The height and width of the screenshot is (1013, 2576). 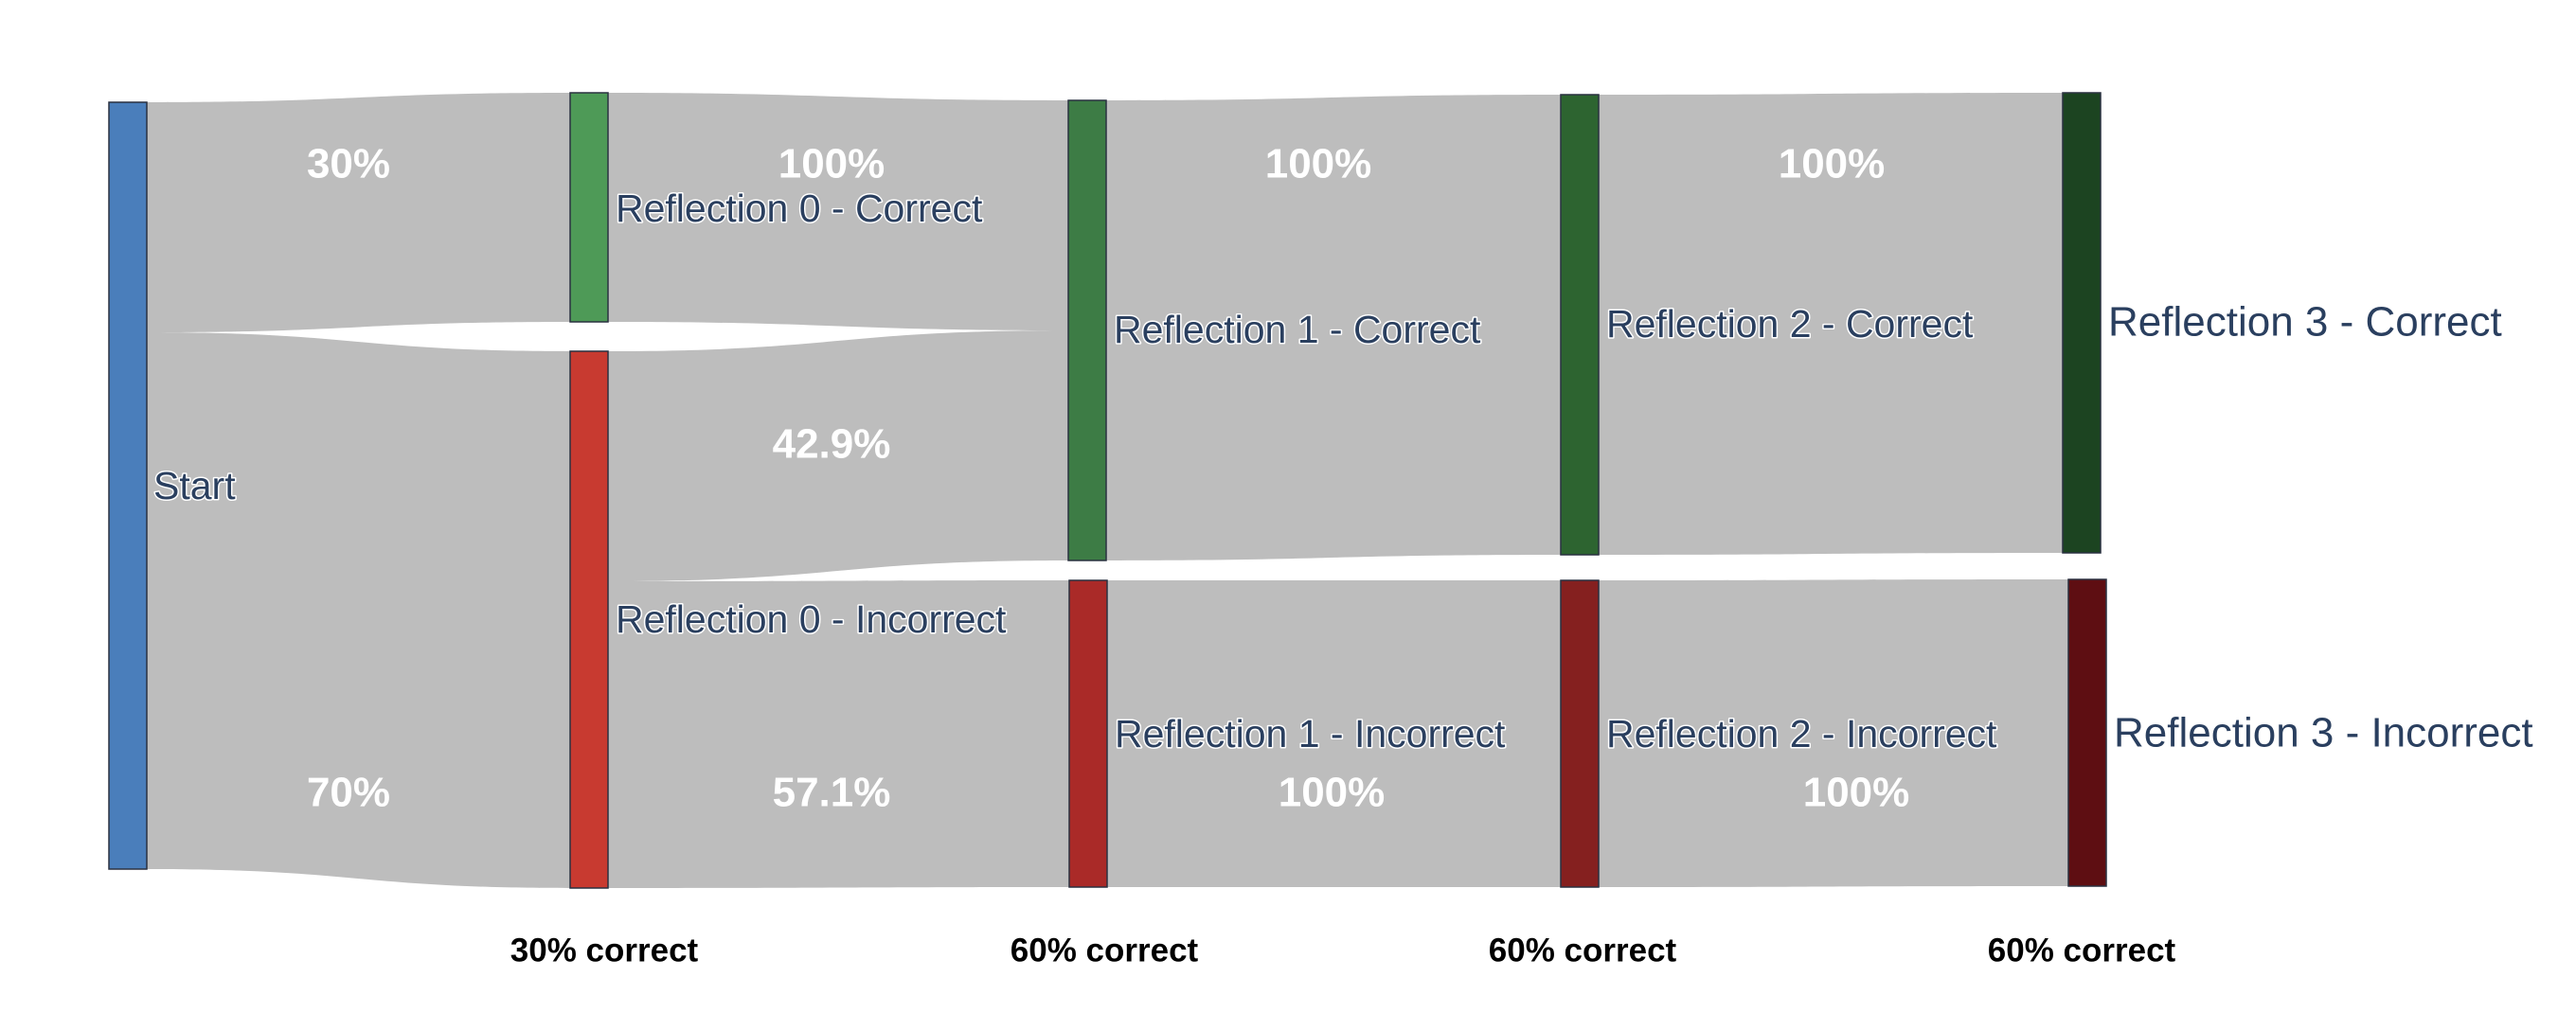 I want to click on link-r0c-to-r1c, so click(x=838, y=211).